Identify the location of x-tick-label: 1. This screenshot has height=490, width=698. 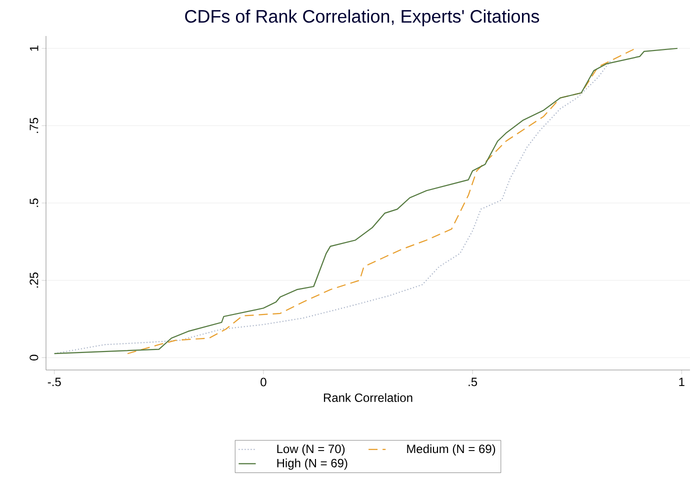
(681, 382).